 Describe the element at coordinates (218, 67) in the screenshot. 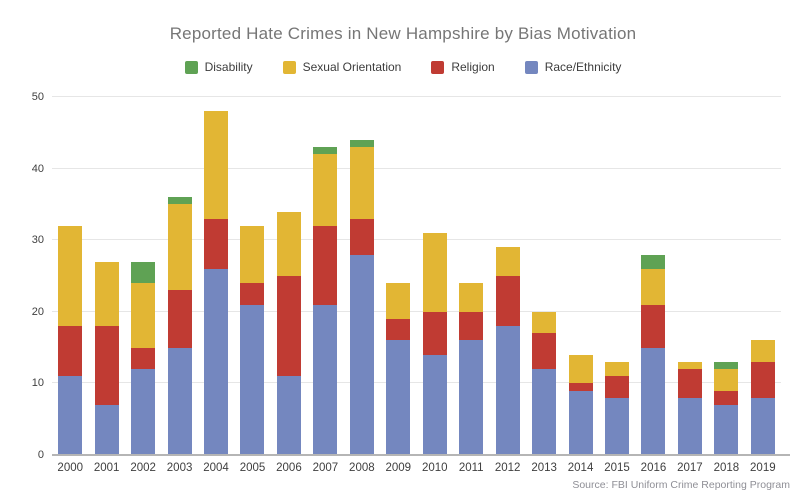

I see `legend-item: Disability` at that location.